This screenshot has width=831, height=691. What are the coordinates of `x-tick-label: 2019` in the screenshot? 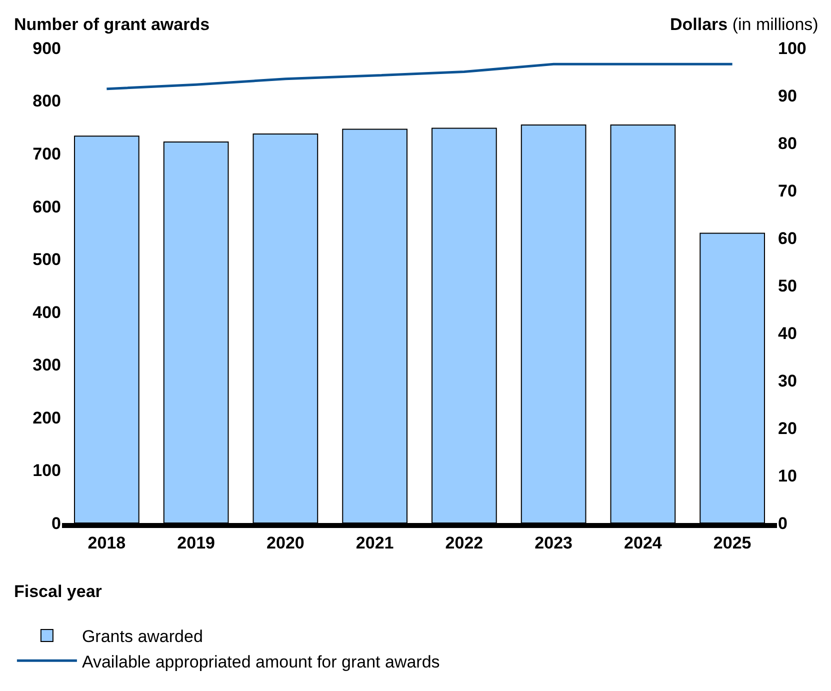 It's located at (196, 542).